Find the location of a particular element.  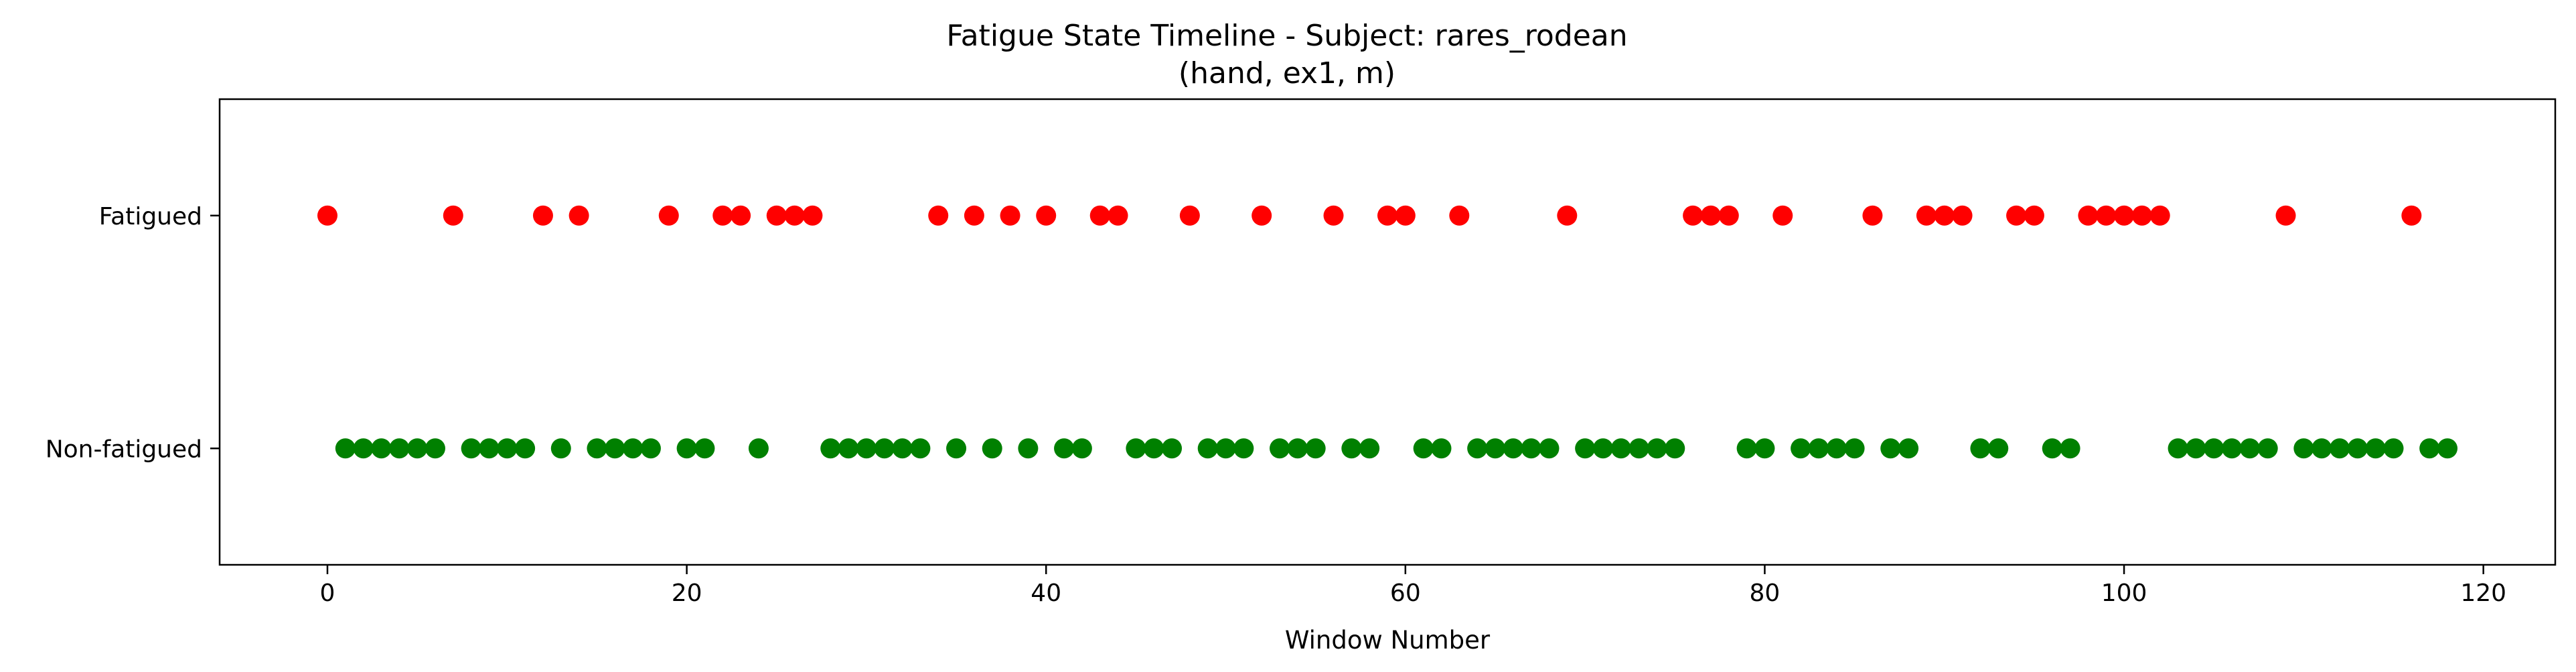

x-axis-label: Window Number is located at coordinates (1388, 640).